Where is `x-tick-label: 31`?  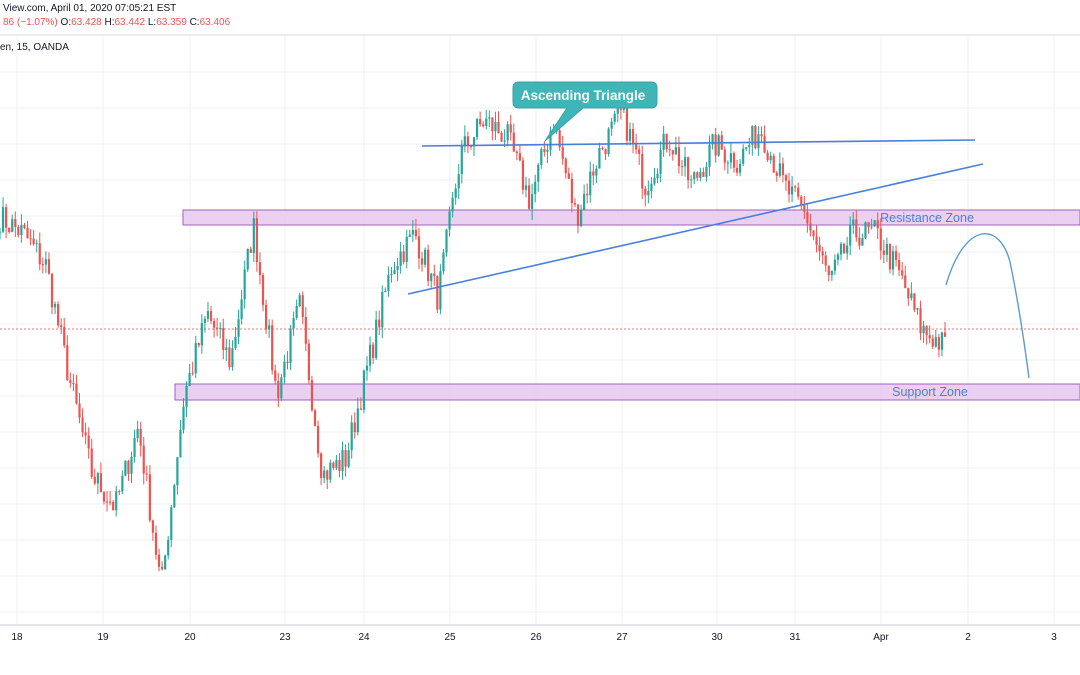
x-tick-label: 31 is located at coordinates (795, 637).